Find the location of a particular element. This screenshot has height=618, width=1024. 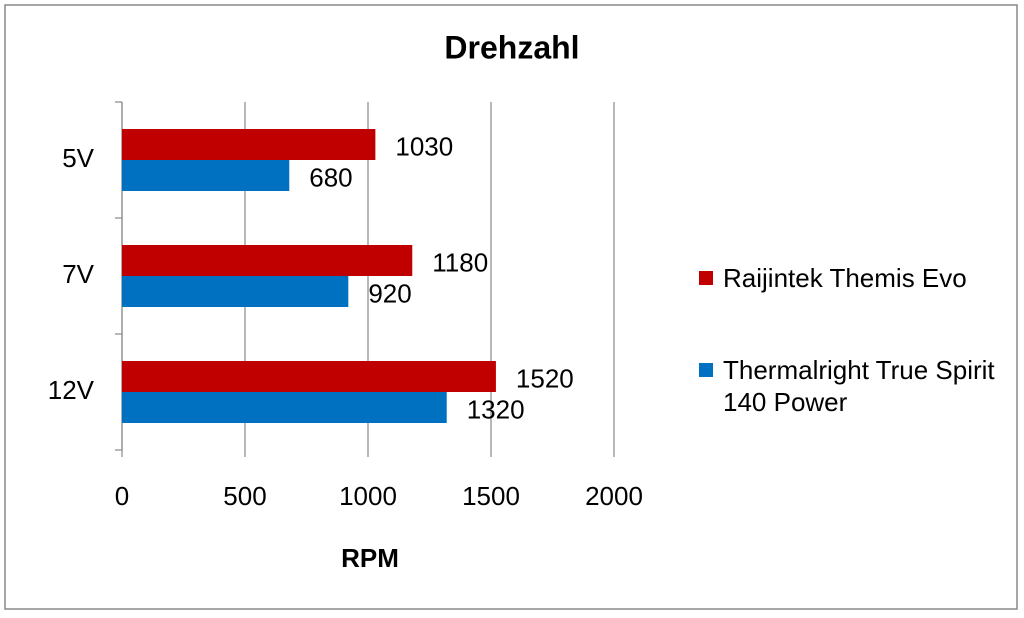

value-label: 1030 is located at coordinates (424, 146).